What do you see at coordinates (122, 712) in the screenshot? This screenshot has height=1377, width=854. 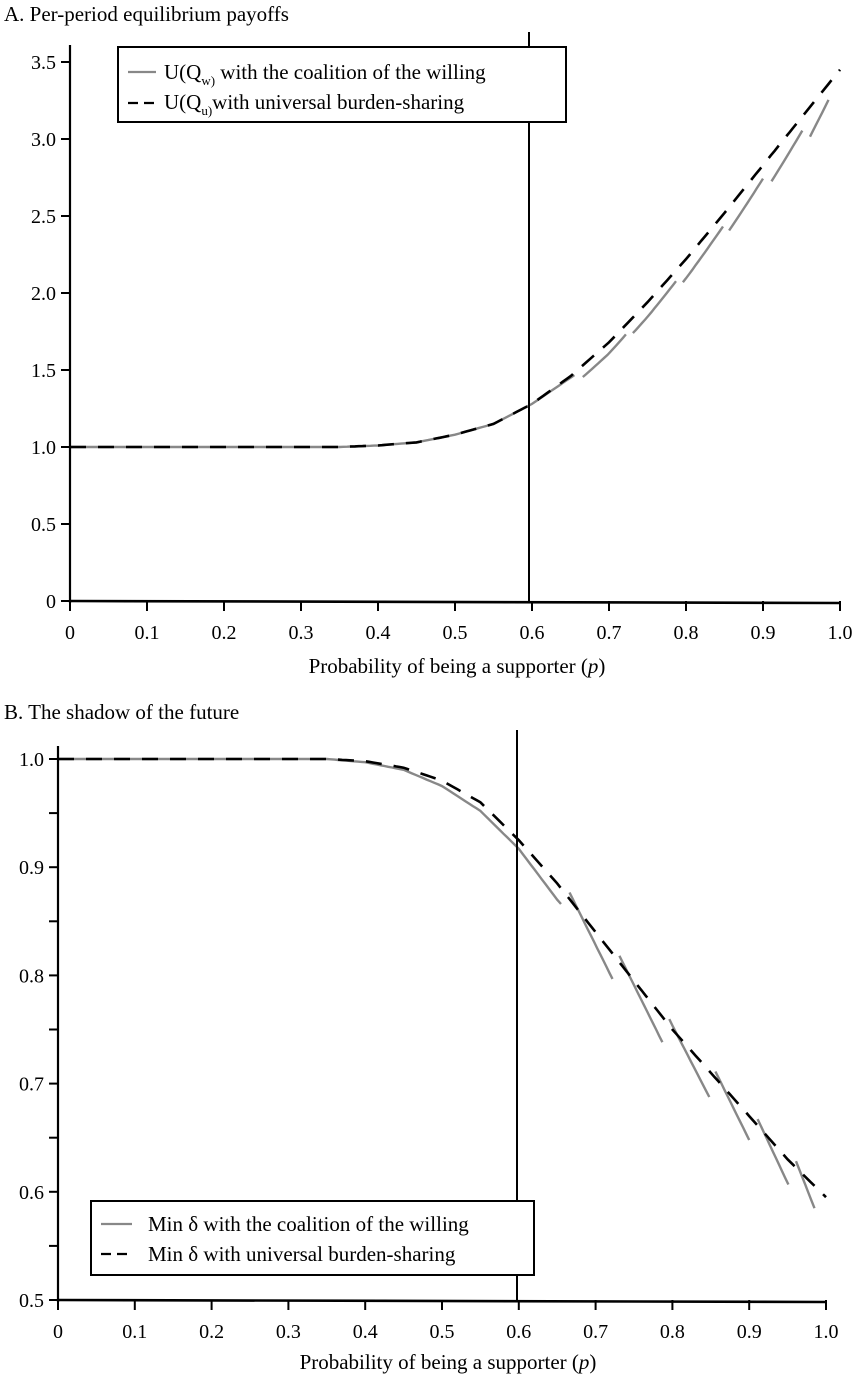 I see `panel-b-title: B. The shadow of the future` at bounding box center [122, 712].